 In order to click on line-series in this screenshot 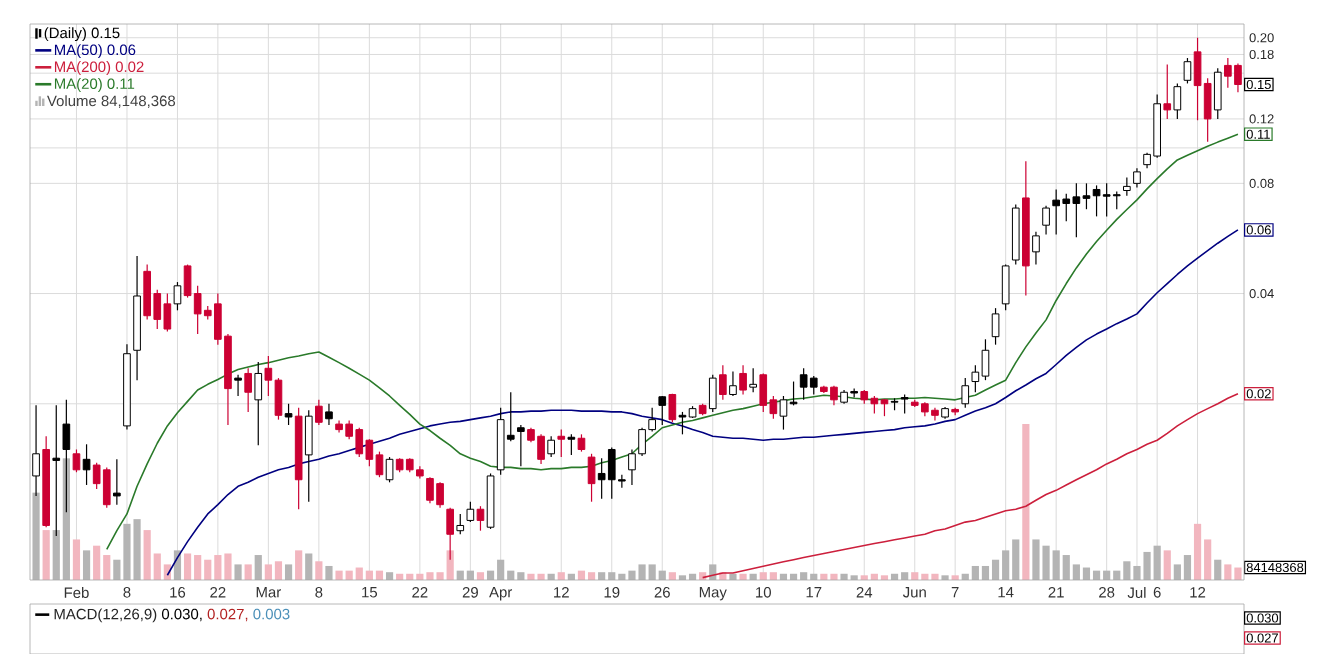, I will do `click(970, 485)`.